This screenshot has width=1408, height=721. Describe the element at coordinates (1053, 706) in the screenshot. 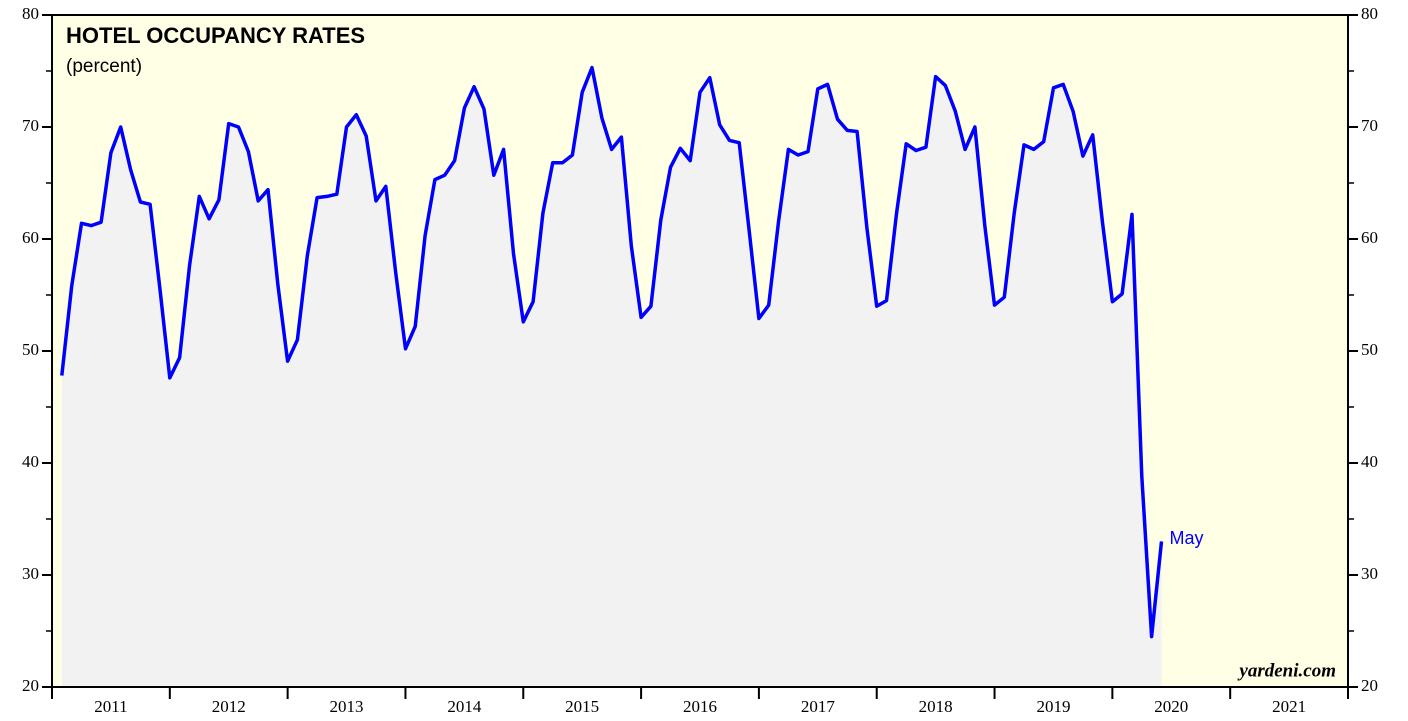

I see `x-tick-label: 2019` at that location.